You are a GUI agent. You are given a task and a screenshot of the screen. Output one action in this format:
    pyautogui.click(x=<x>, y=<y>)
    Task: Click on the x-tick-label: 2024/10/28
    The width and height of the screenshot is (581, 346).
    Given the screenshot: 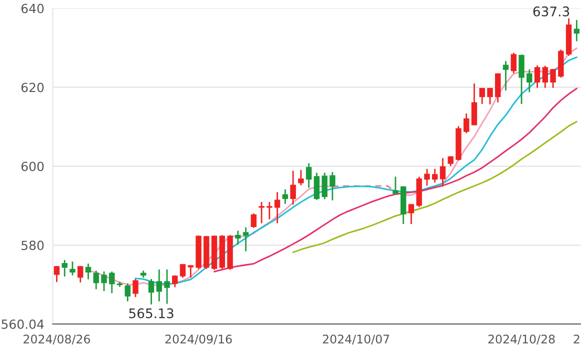 What is the action you would take?
    pyautogui.click(x=521, y=339)
    